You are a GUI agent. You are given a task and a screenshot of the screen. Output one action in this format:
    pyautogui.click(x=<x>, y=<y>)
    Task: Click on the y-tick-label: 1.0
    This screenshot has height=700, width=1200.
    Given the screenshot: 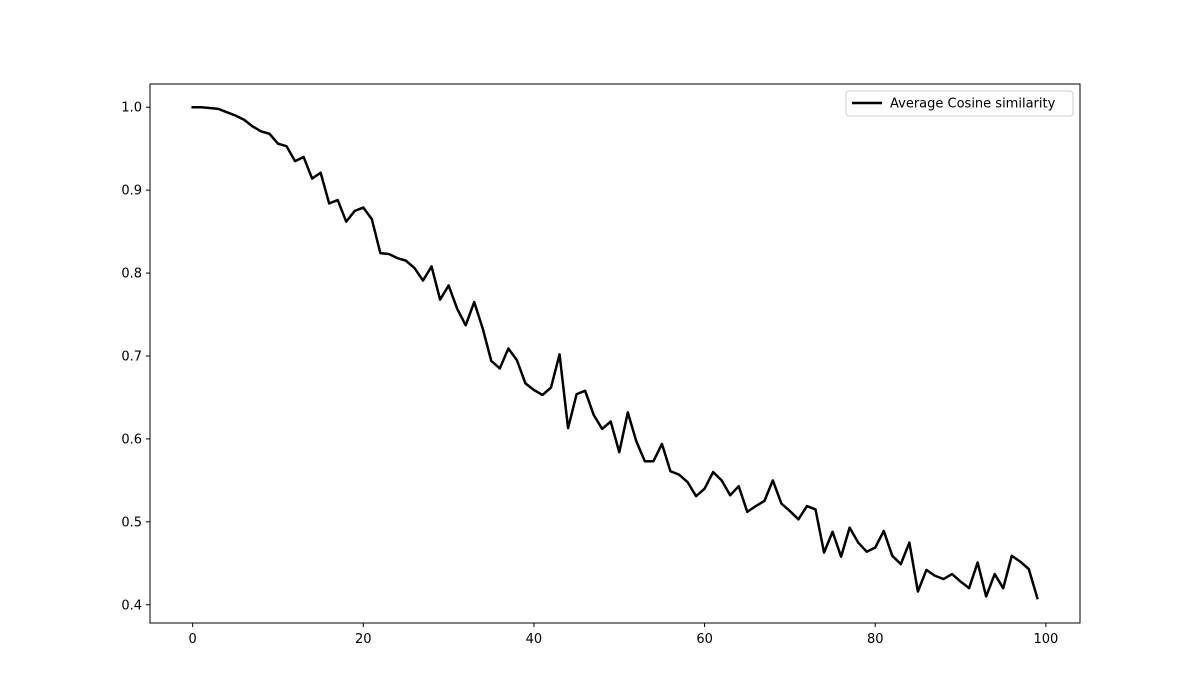 What is the action you would take?
    pyautogui.click(x=131, y=108)
    